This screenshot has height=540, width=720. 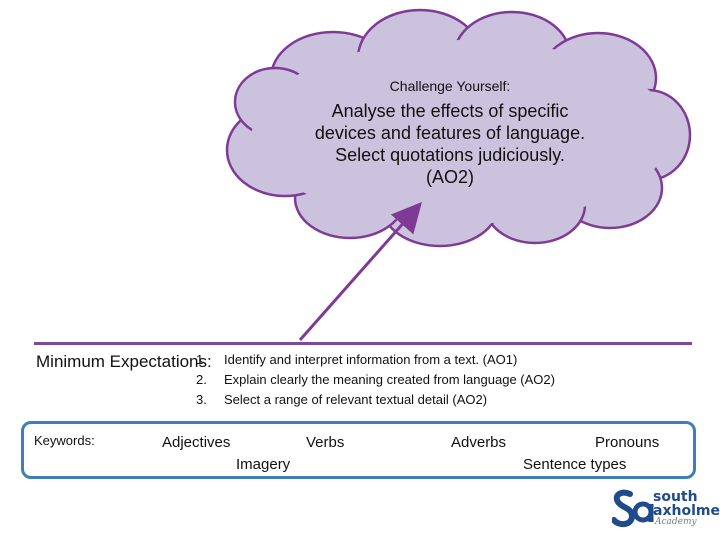 I want to click on expectation-number: 2., so click(x=201, y=379).